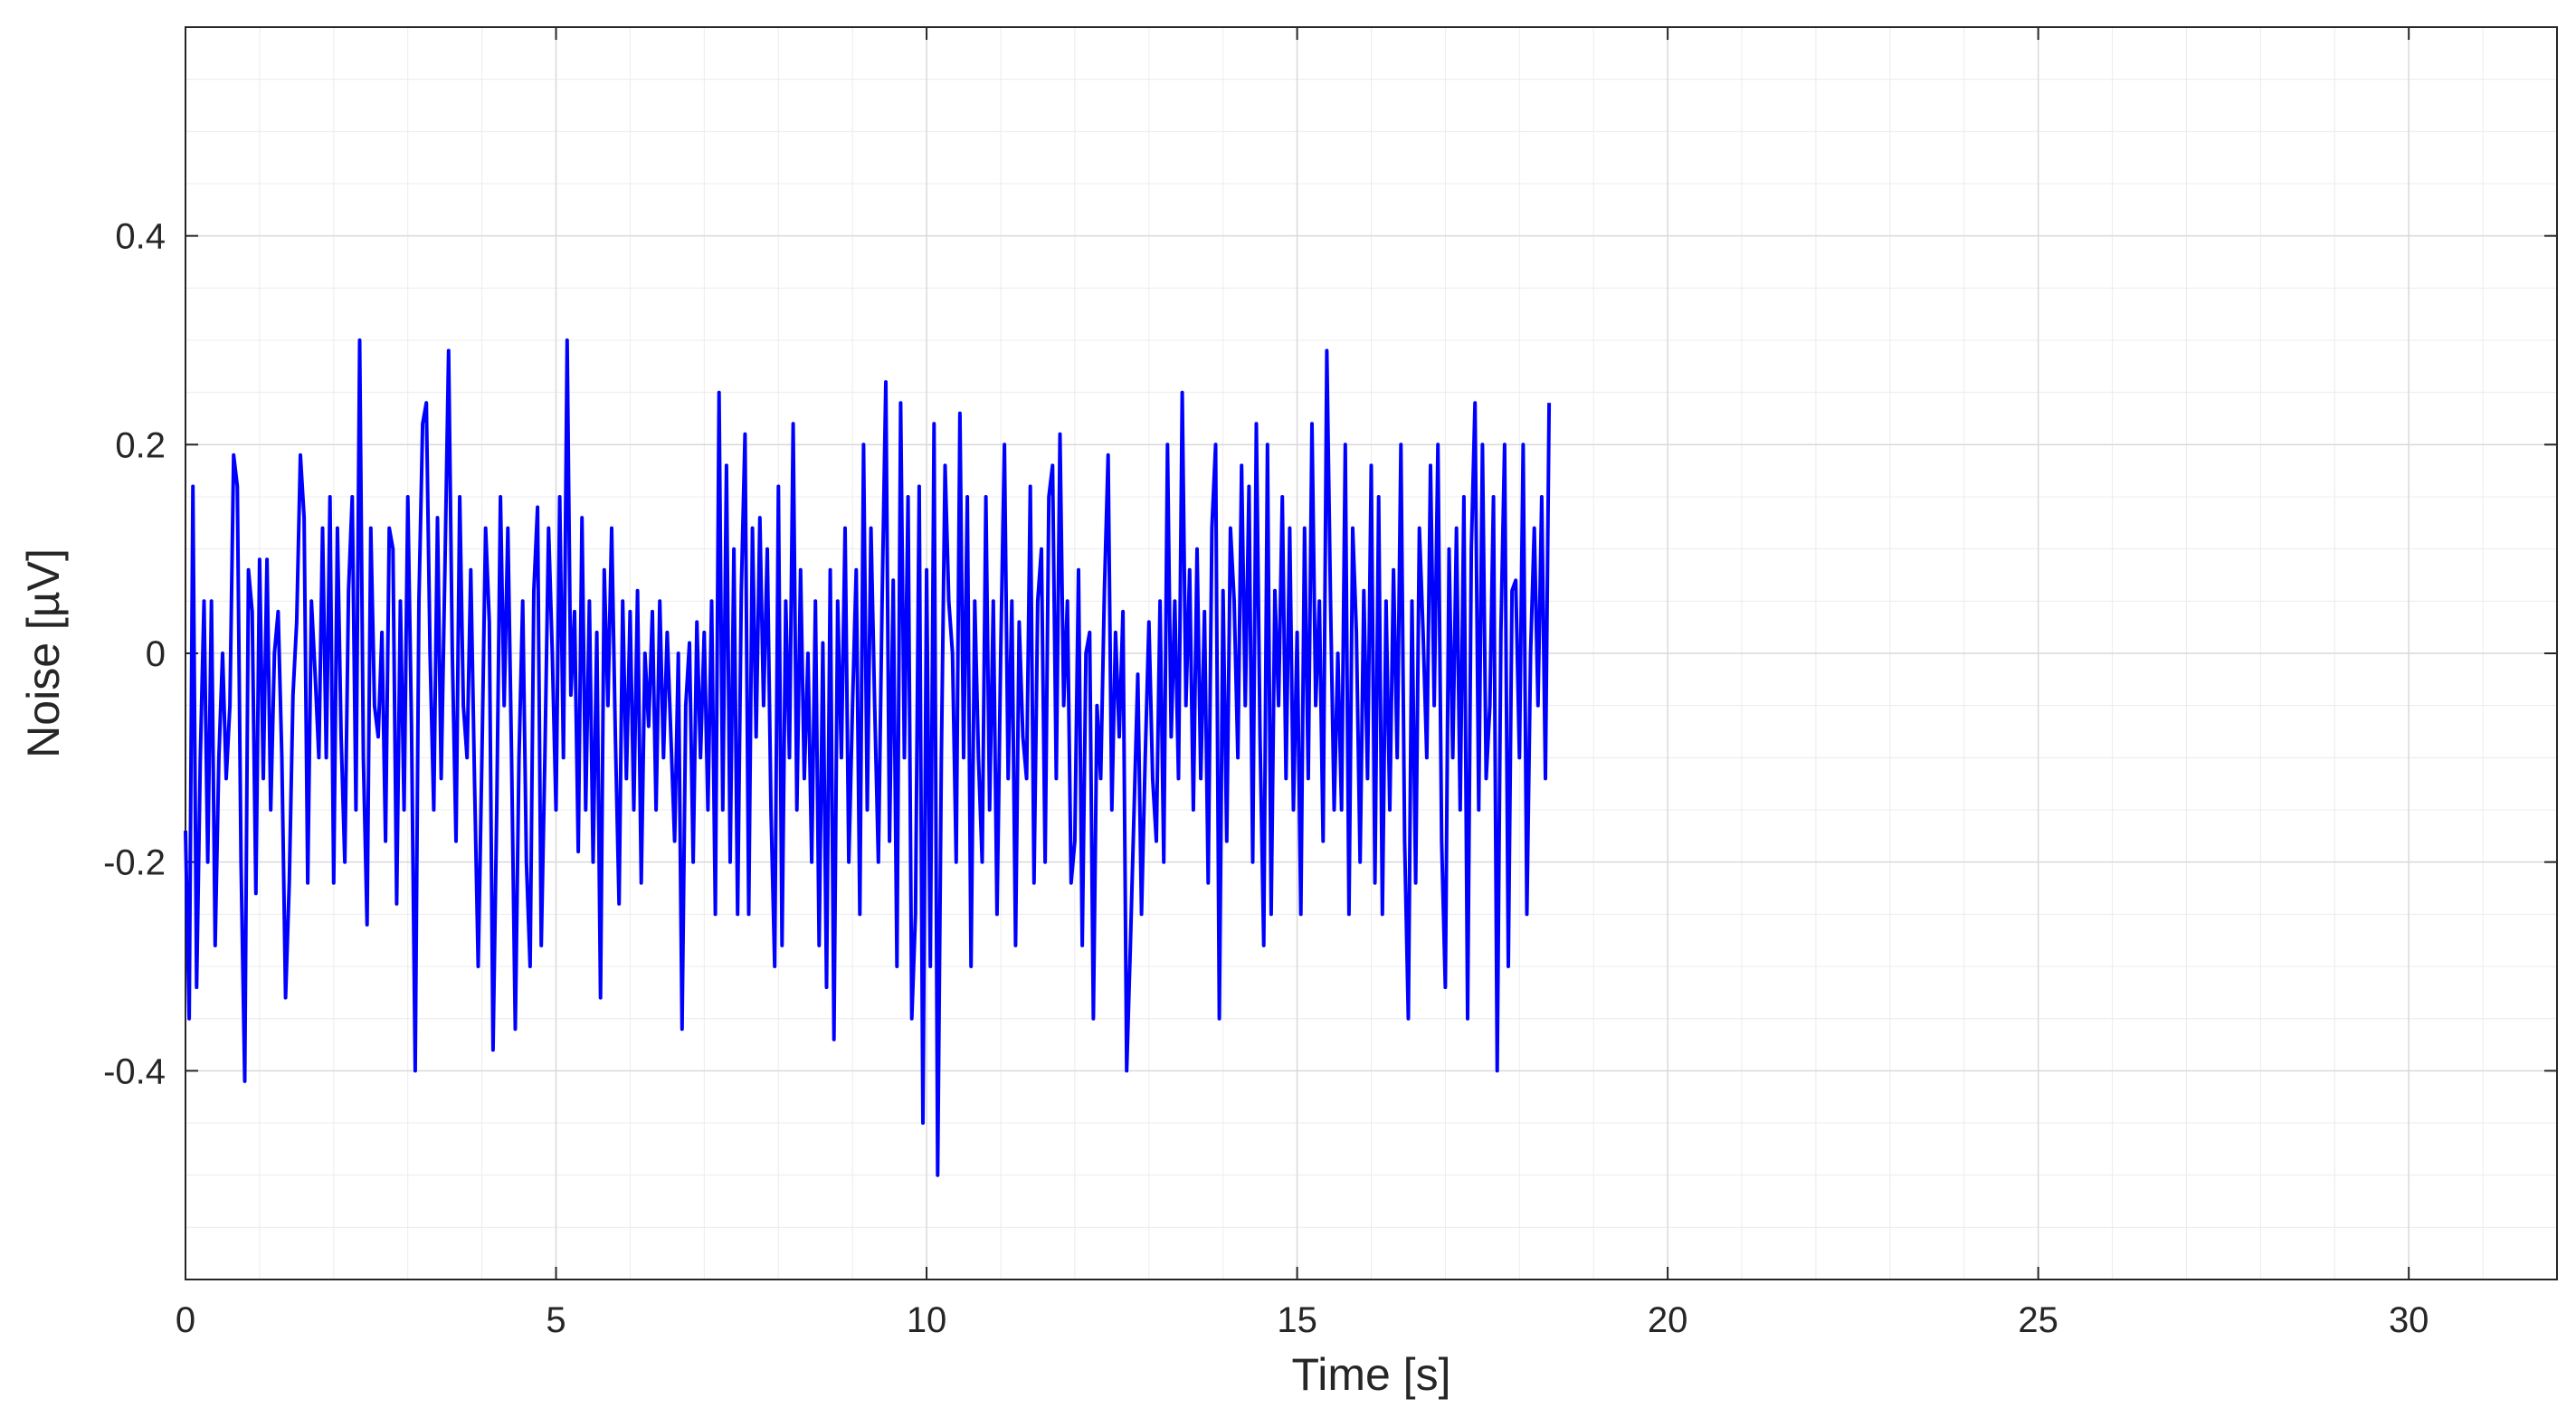 This screenshot has width=2576, height=1427. What do you see at coordinates (134, 863) in the screenshot?
I see `y-tick-label: -0.2` at bounding box center [134, 863].